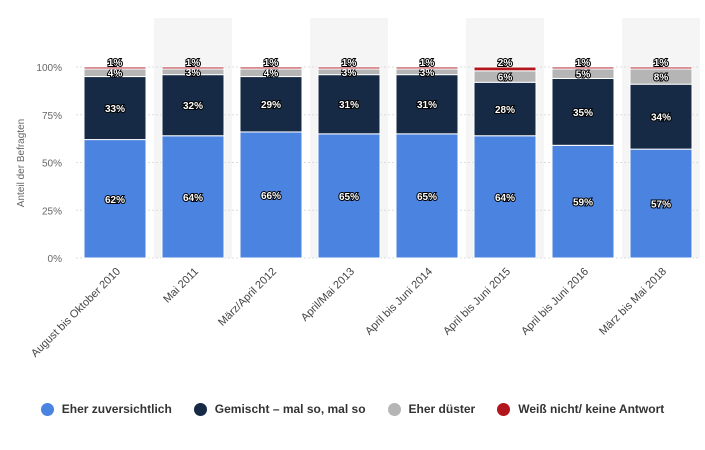  Describe the element at coordinates (52, 164) in the screenshot. I see `y-tick-label: 50%` at that location.